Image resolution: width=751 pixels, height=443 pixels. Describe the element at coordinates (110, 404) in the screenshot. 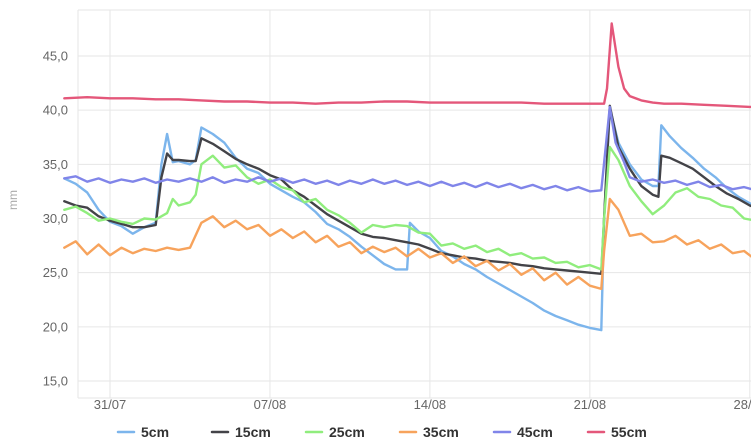

I see `x-tick-label: 31/07` at that location.